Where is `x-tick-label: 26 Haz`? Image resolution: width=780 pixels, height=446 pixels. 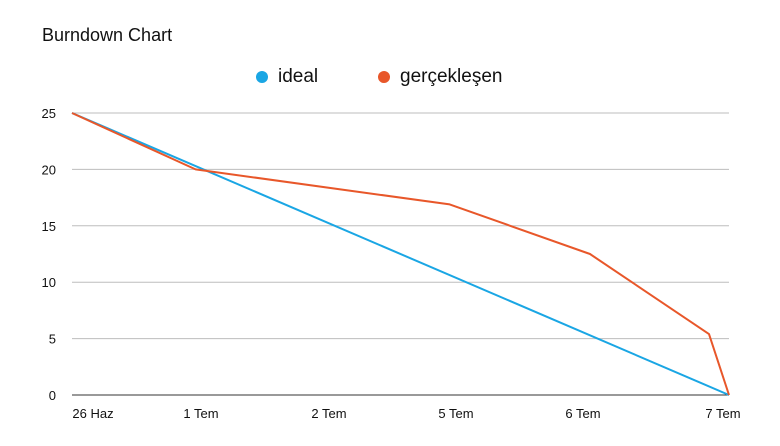 x-tick-label: 26 Haz is located at coordinates (92, 413).